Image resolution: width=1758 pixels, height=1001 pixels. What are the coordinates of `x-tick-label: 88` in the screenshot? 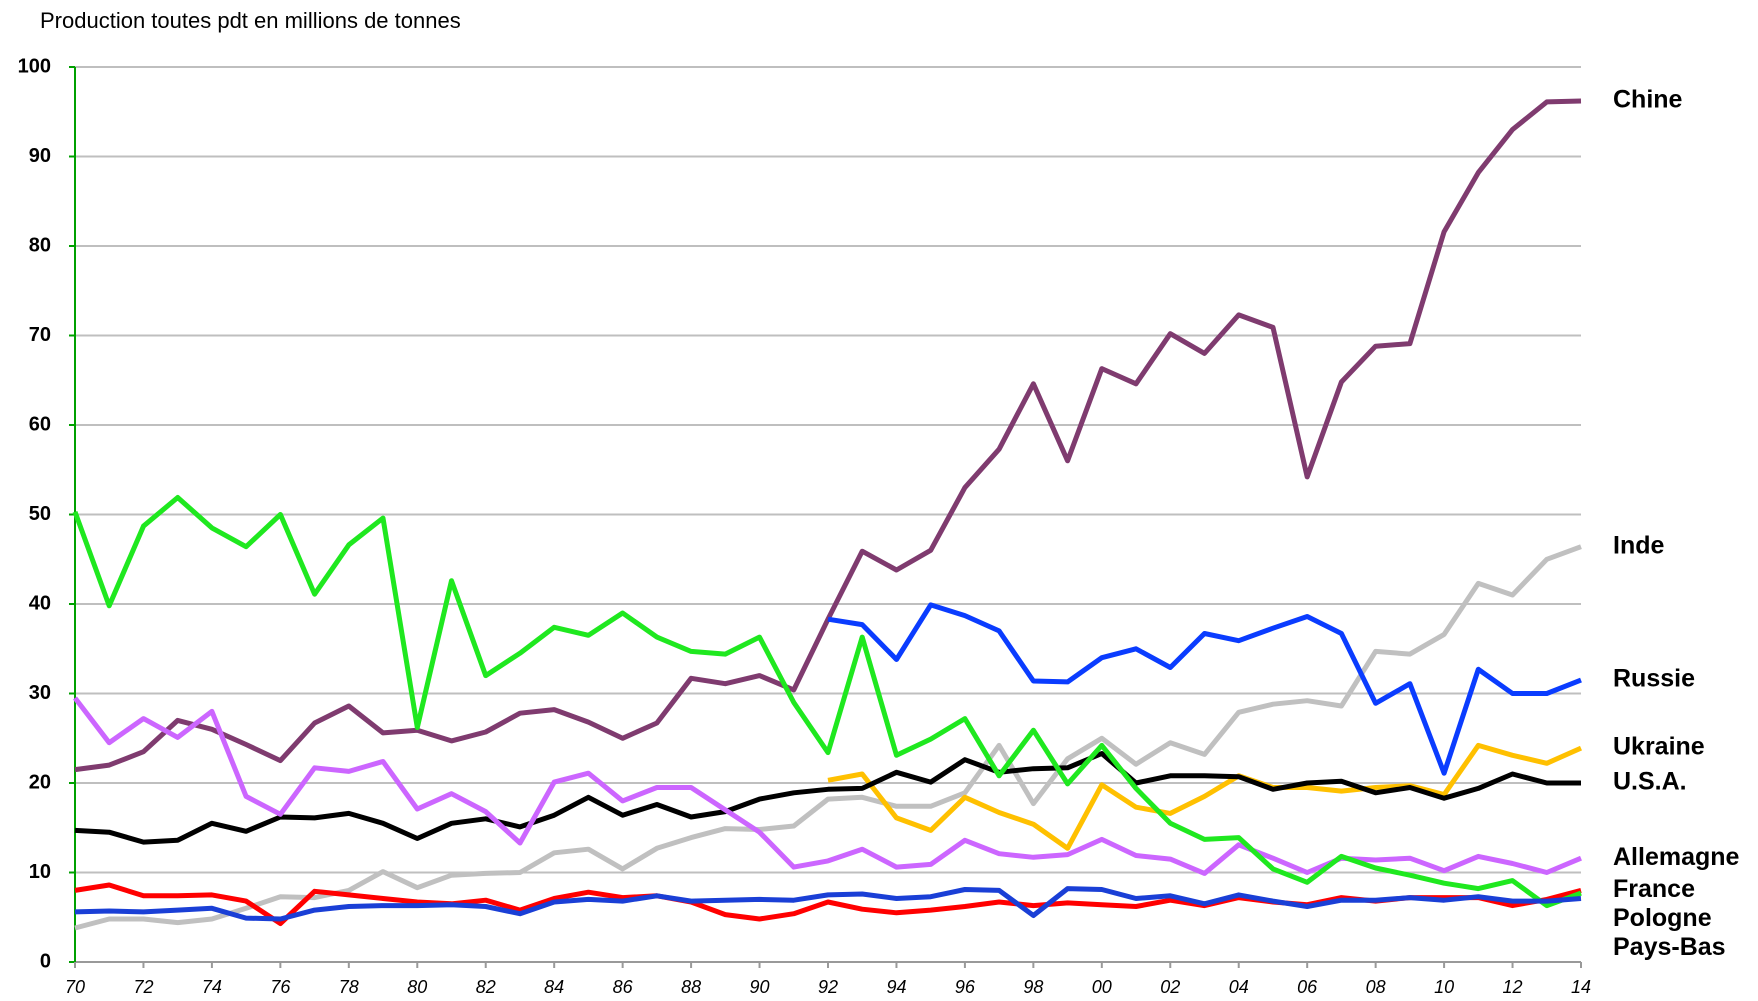 It's located at (691, 987).